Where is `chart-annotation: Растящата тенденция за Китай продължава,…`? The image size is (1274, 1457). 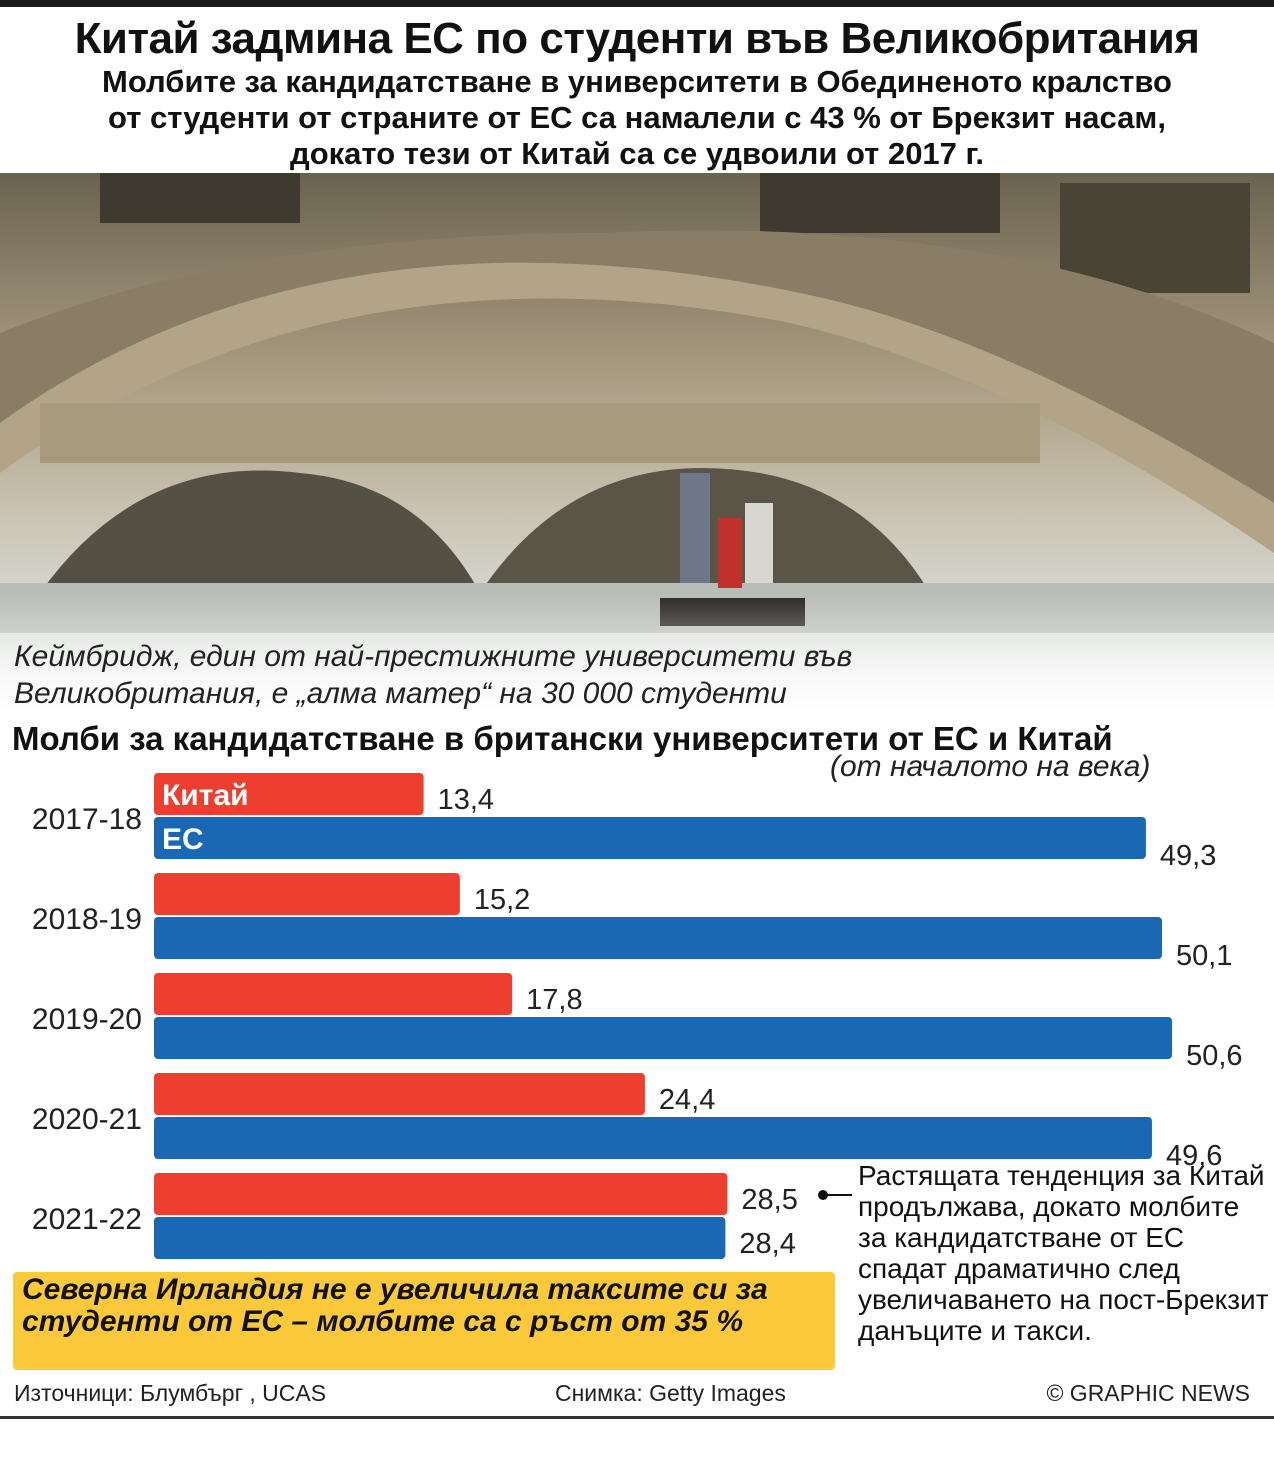
chart-annotation: Растящата тенденция за Китай продължава,… is located at coordinates (1063, 1253).